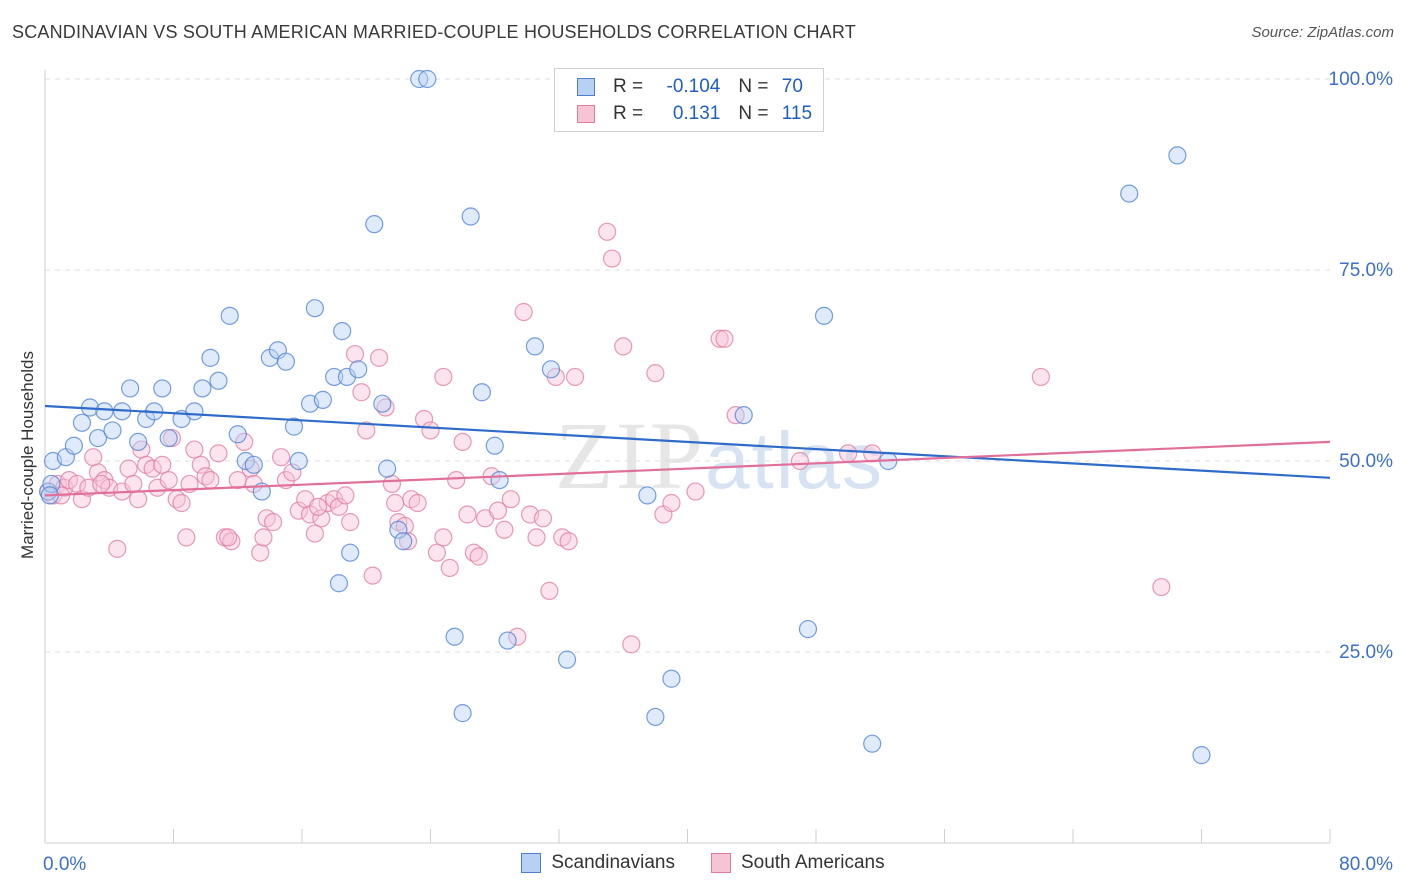 The image size is (1406, 892). What do you see at coordinates (1366, 461) in the screenshot?
I see `y-tick-label: 50.0%` at bounding box center [1366, 461].